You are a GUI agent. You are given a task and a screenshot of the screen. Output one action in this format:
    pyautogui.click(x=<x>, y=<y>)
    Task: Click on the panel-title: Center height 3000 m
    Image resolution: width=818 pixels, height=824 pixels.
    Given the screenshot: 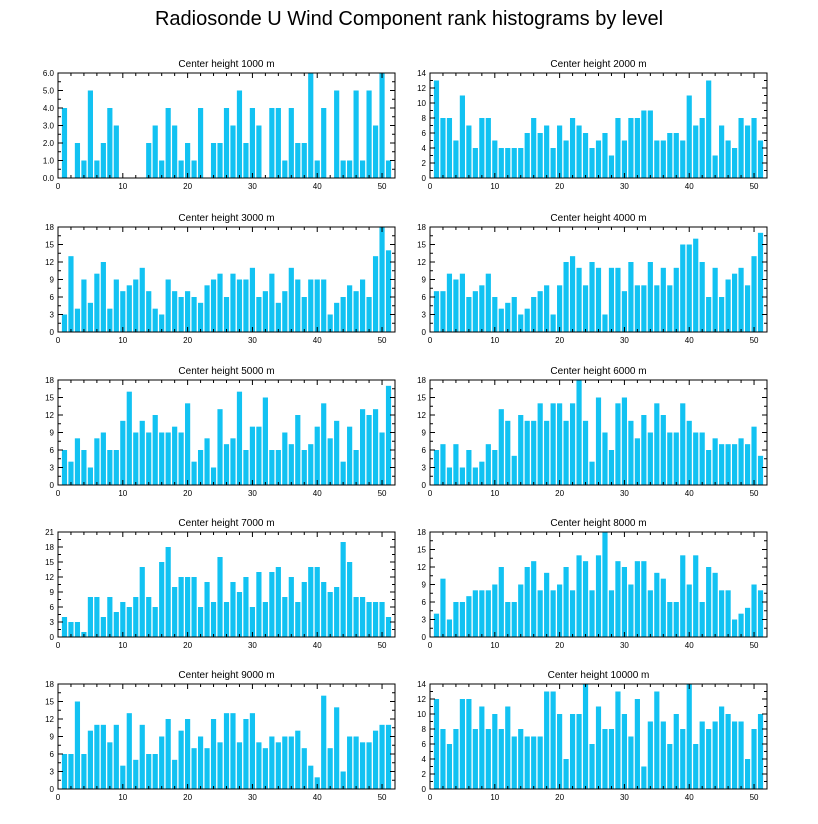 What is the action you would take?
    pyautogui.click(x=226, y=218)
    